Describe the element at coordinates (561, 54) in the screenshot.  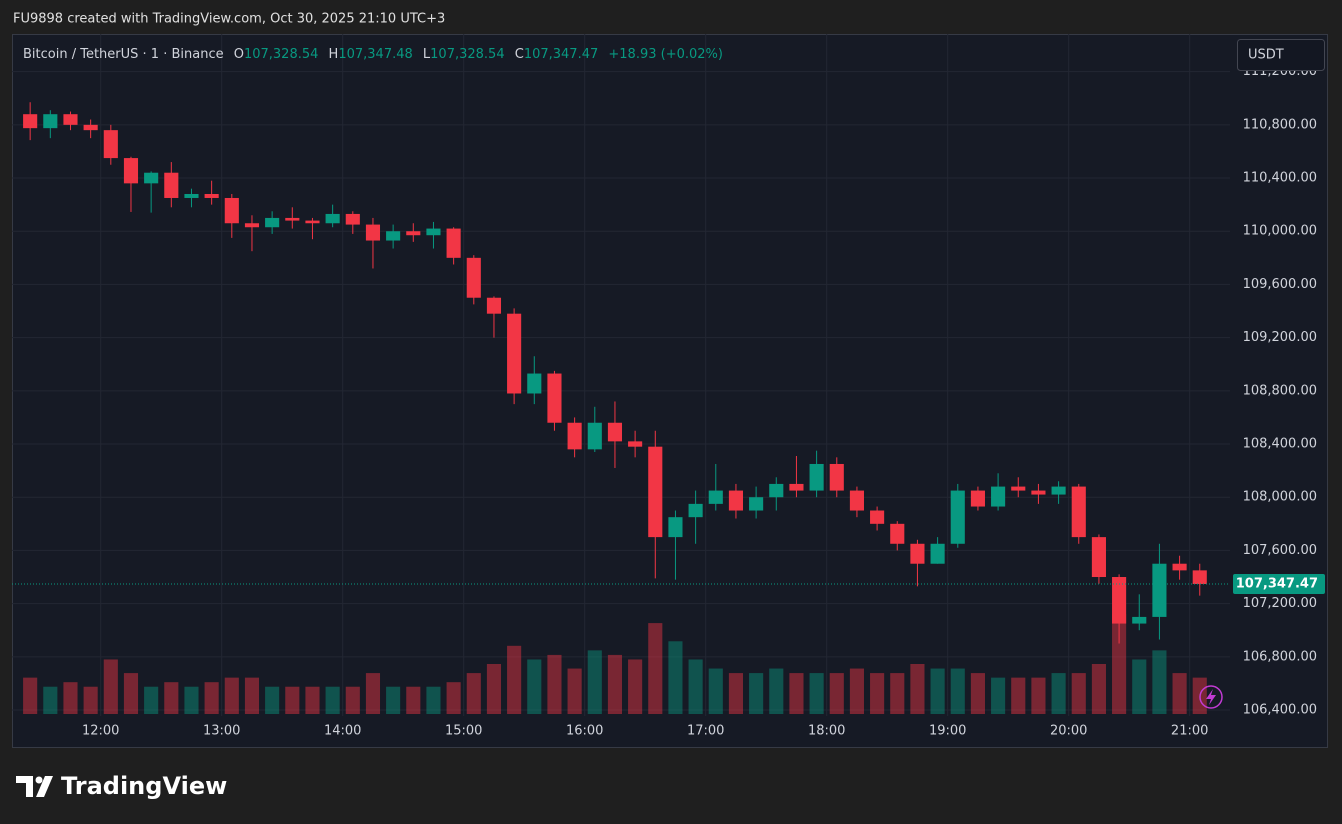
I see `legend-value: 107,347.47` at that location.